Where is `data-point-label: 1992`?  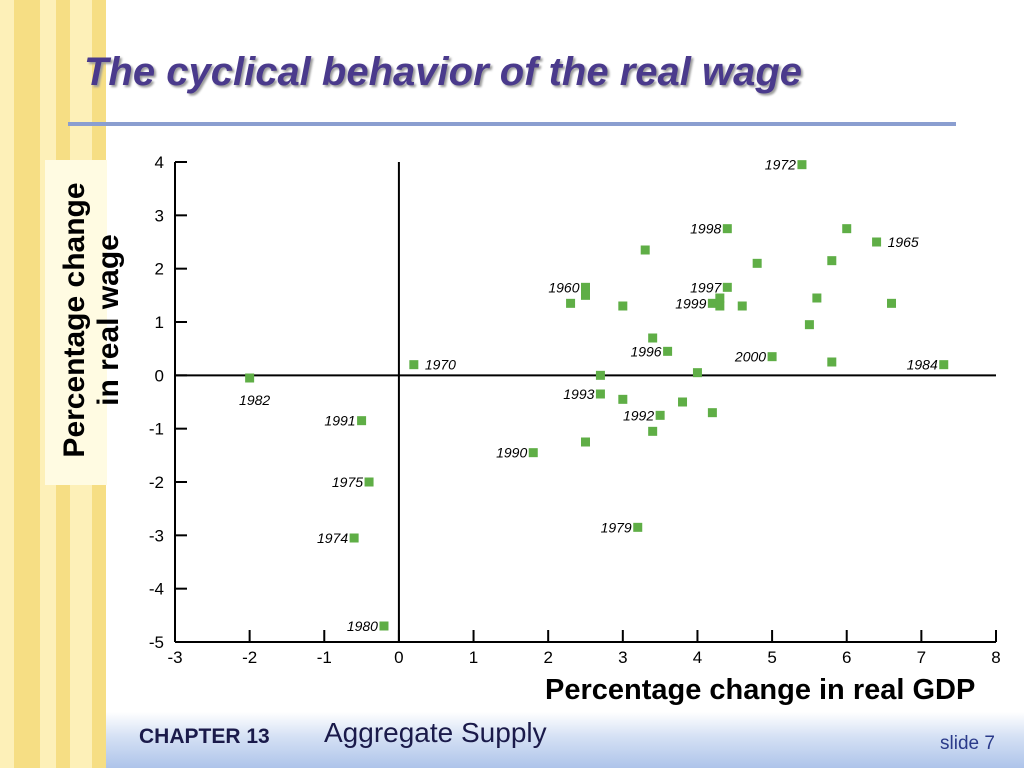
data-point-label: 1992 is located at coordinates (638, 415).